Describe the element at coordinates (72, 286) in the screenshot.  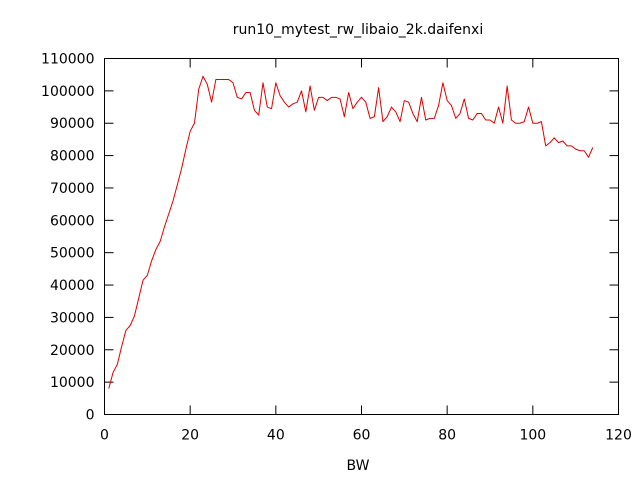
I see `y-tick-label: 40000` at that location.